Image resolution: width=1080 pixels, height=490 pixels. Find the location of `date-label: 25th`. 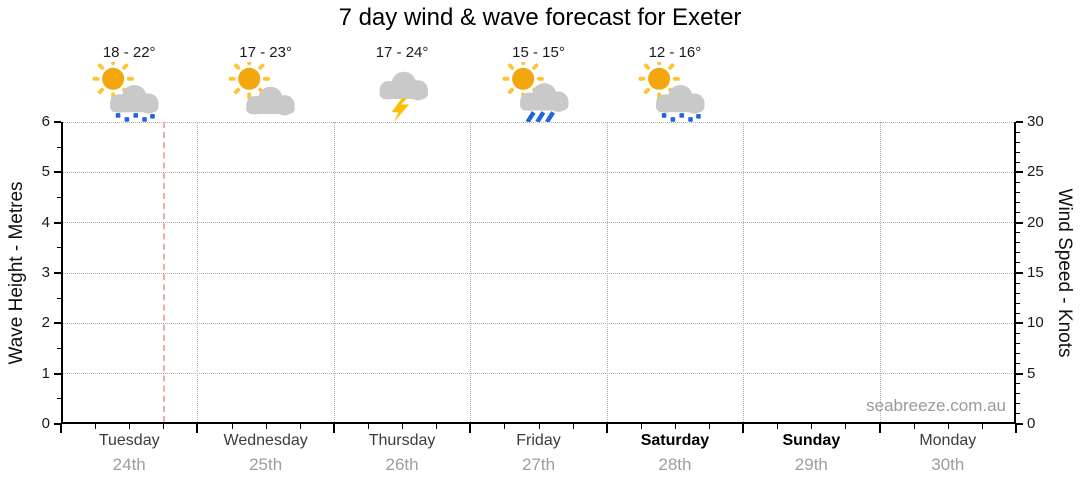

date-label: 25th is located at coordinates (266, 464).